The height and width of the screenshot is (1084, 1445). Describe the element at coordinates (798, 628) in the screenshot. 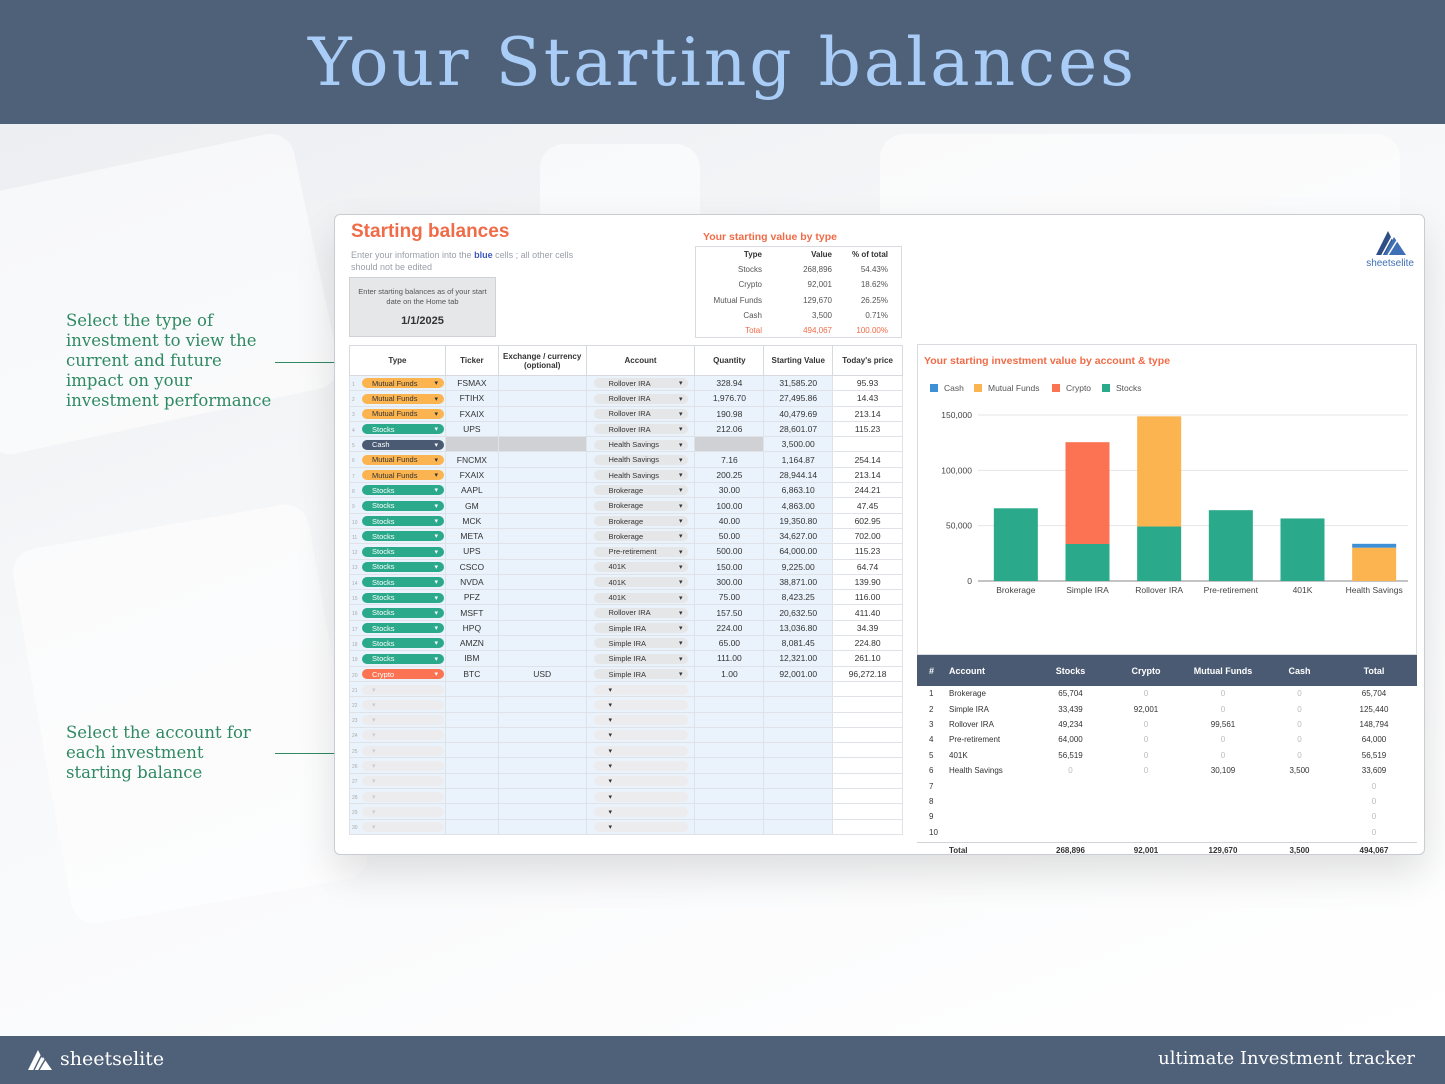

I see `starting-value-cell: 13,036.80` at that location.